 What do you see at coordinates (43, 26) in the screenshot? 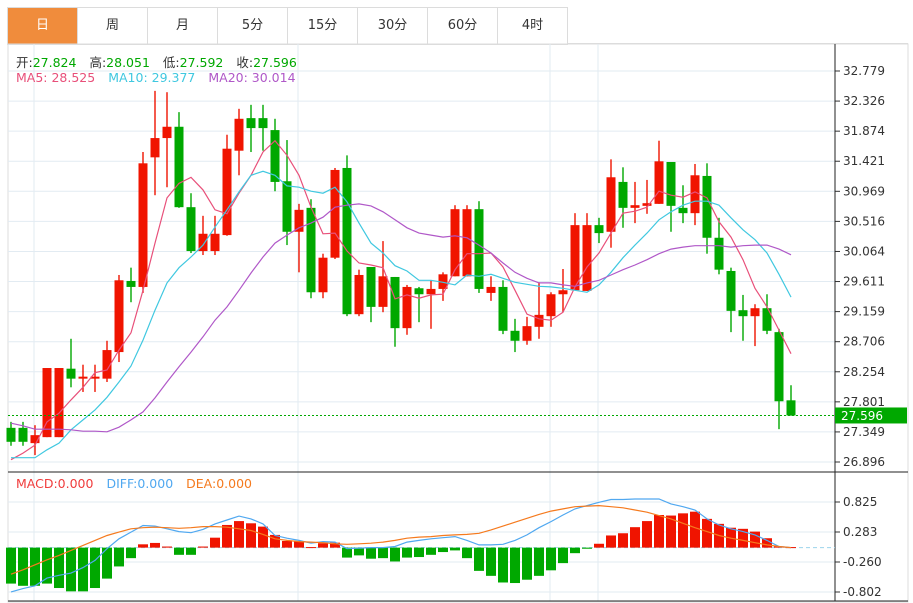
I see `tab-0: 日` at bounding box center [43, 26].